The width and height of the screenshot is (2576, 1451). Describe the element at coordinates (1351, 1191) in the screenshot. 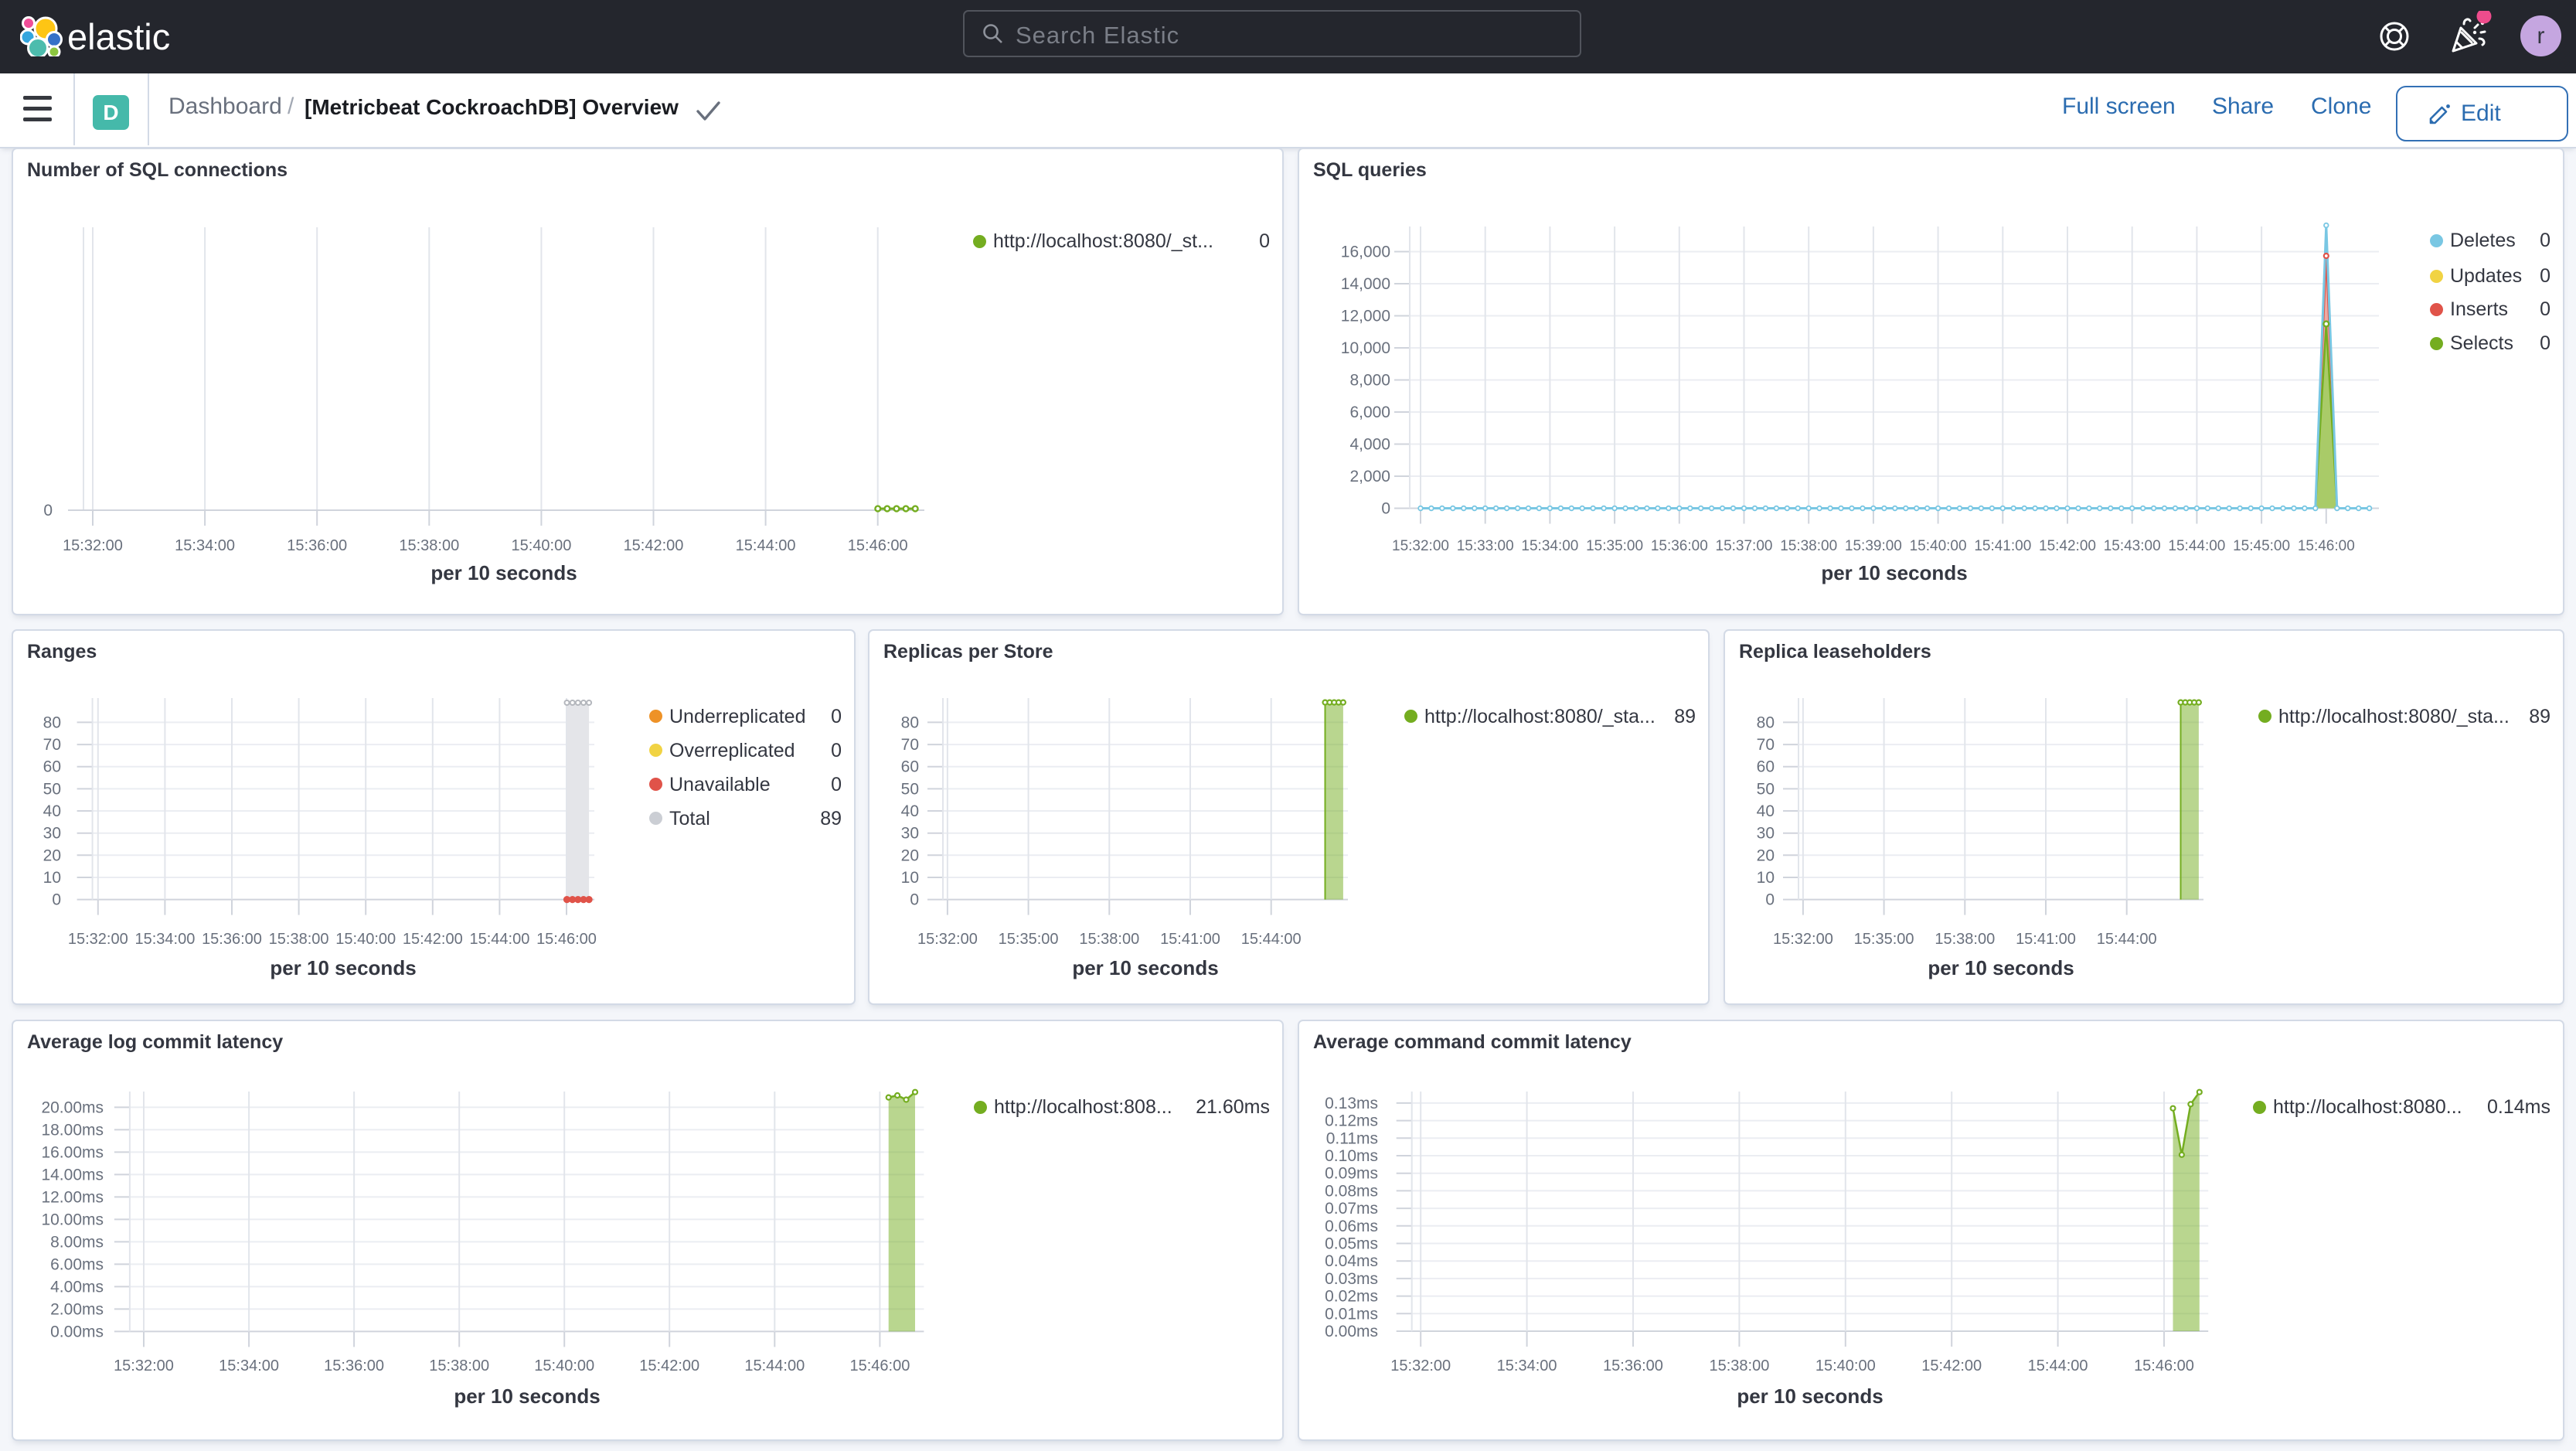

I see `svg-text: 0.08ms` at that location.